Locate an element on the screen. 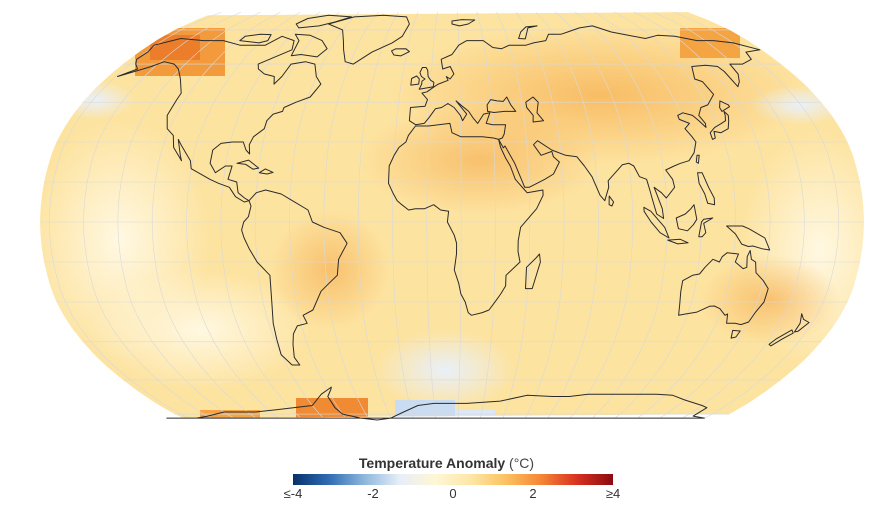  coastline-new-zealand-south is located at coordinates (781, 338).